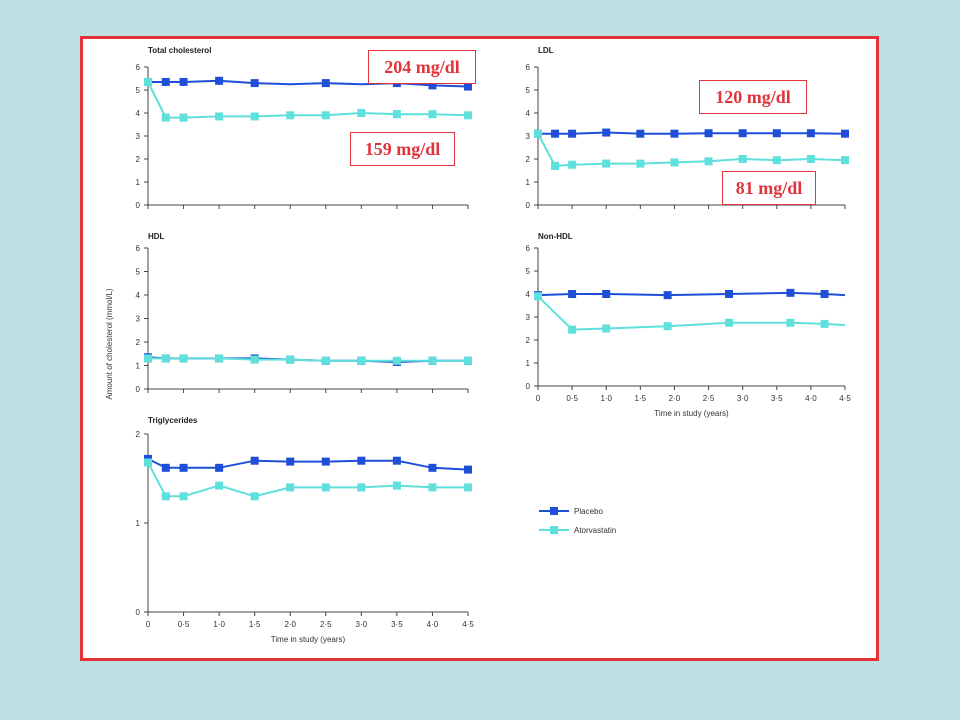  I want to click on x-tick-label-tg: 2·0, so click(290, 624).